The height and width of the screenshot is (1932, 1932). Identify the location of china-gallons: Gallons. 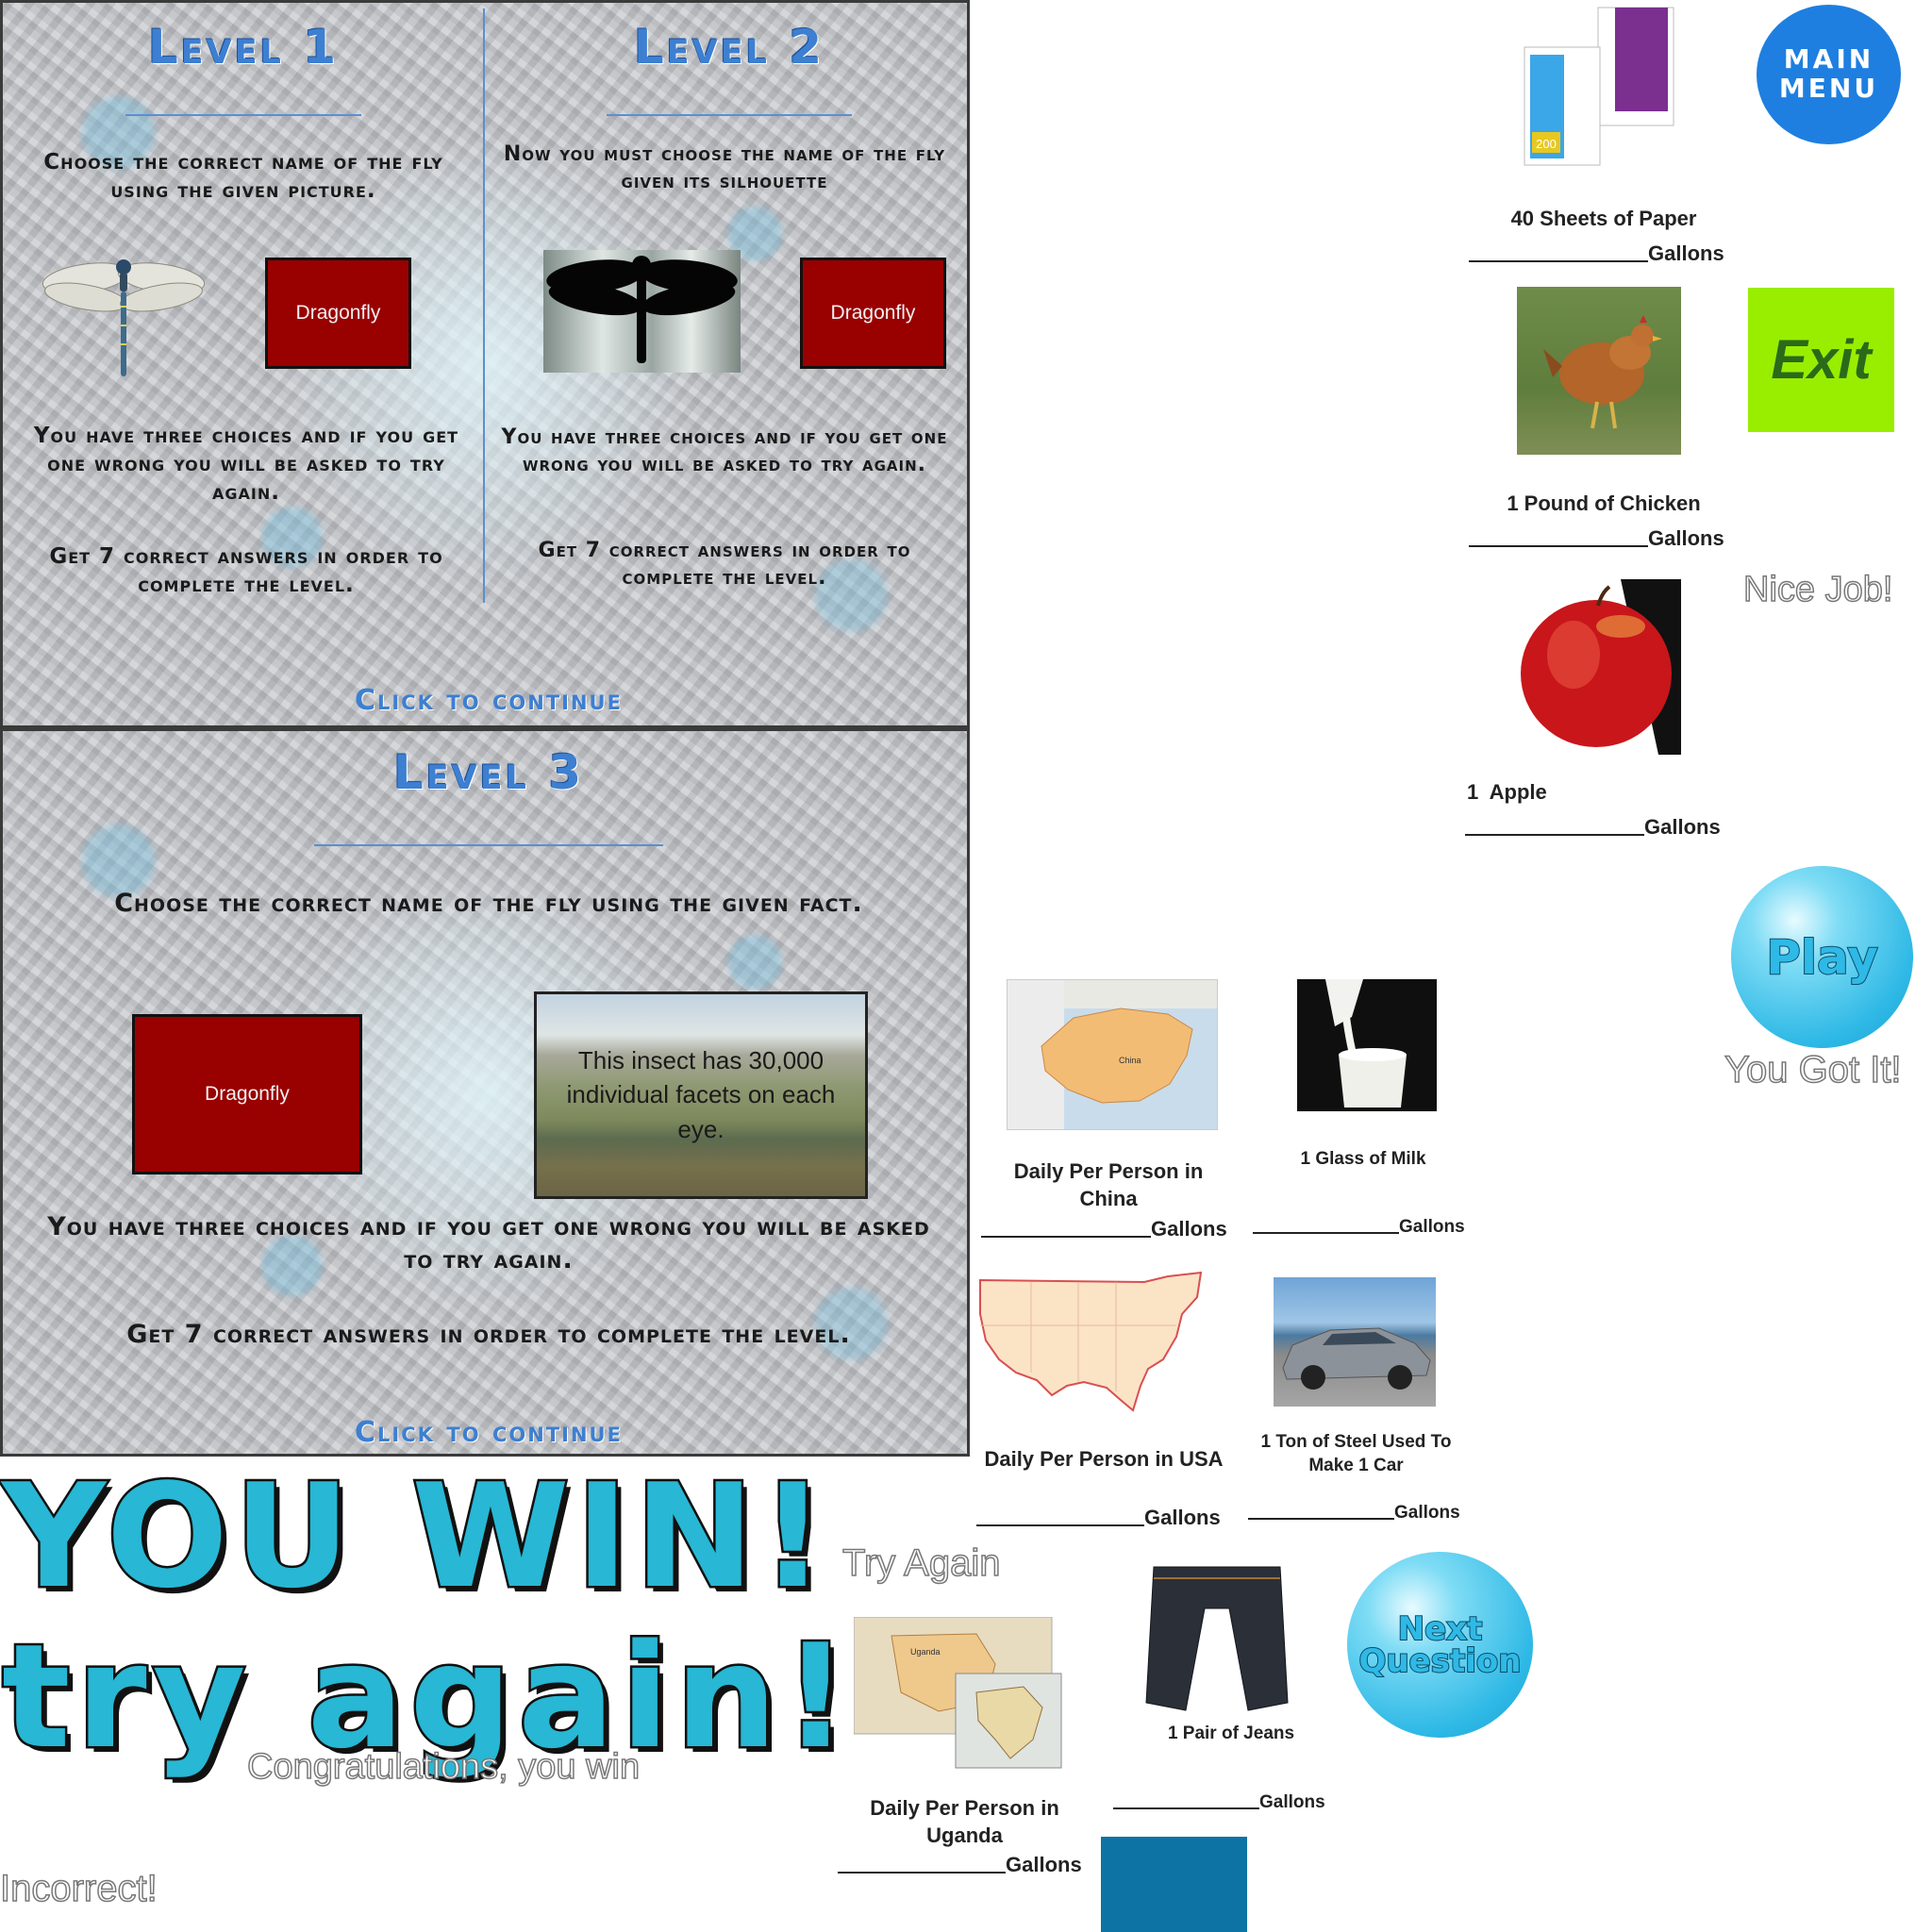
(1104, 1229).